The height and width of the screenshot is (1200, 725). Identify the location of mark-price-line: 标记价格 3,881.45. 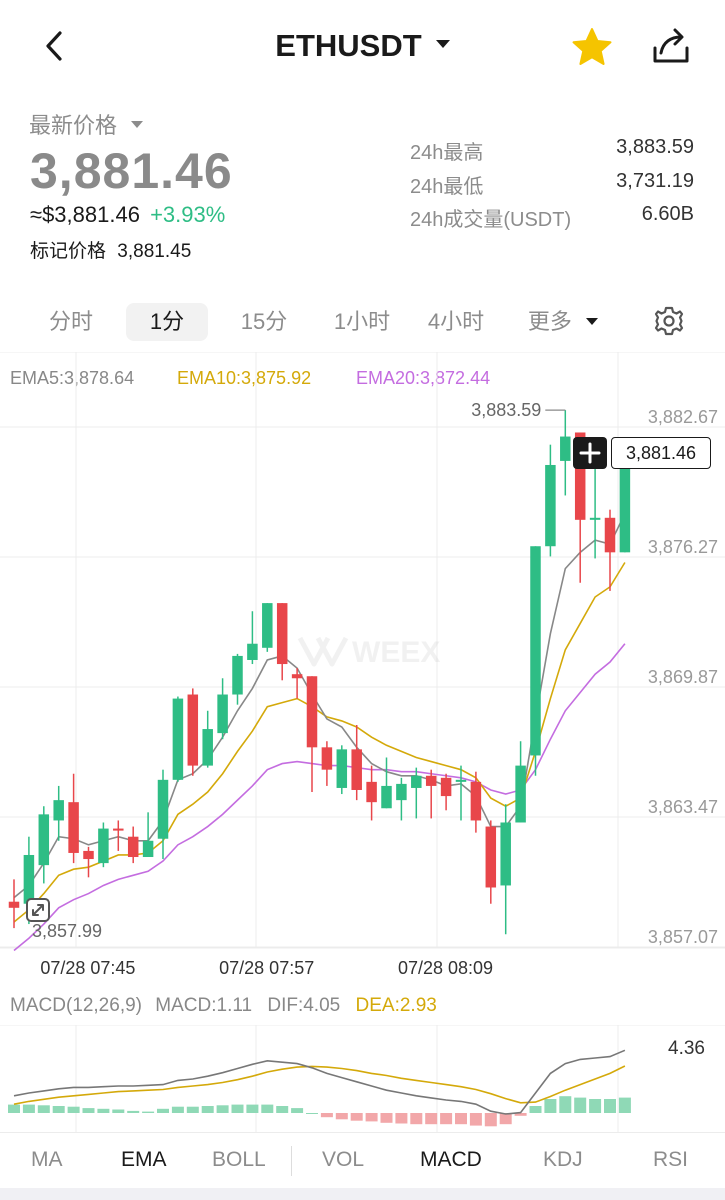
(110, 249).